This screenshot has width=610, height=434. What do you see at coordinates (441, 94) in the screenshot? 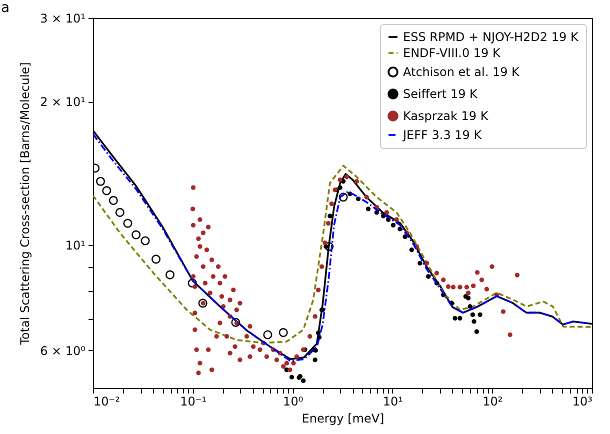
I see `legend-label: Seiffert 19 K` at bounding box center [441, 94].